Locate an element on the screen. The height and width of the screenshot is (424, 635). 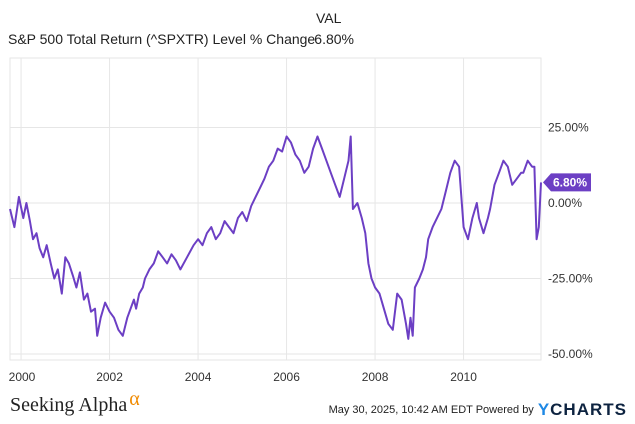
end-value-text: 6.80% is located at coordinates (570, 182).